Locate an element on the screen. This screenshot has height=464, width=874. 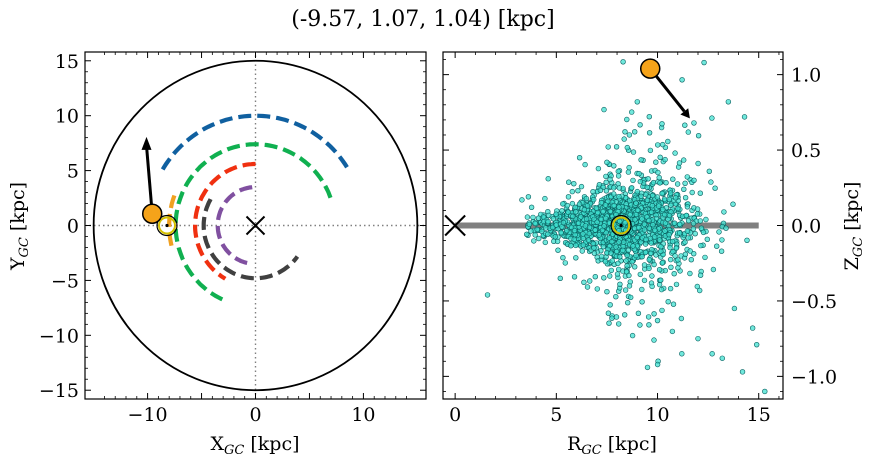
y-tick-label: −1.0 is located at coordinates (814, 377).